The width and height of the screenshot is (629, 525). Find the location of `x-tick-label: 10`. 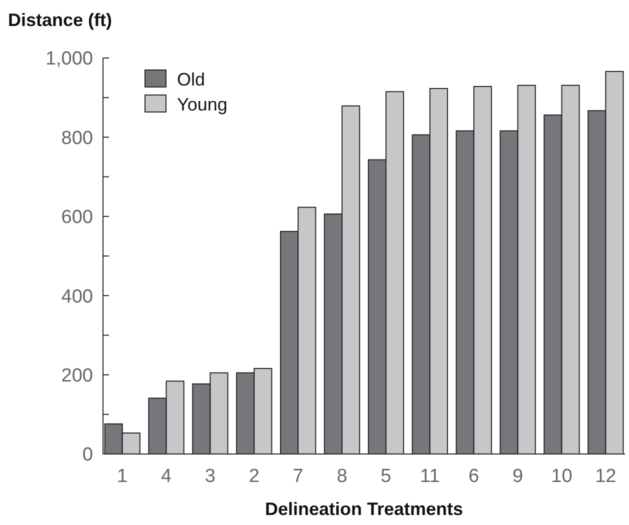

x-tick-label: 10 is located at coordinates (561, 476).